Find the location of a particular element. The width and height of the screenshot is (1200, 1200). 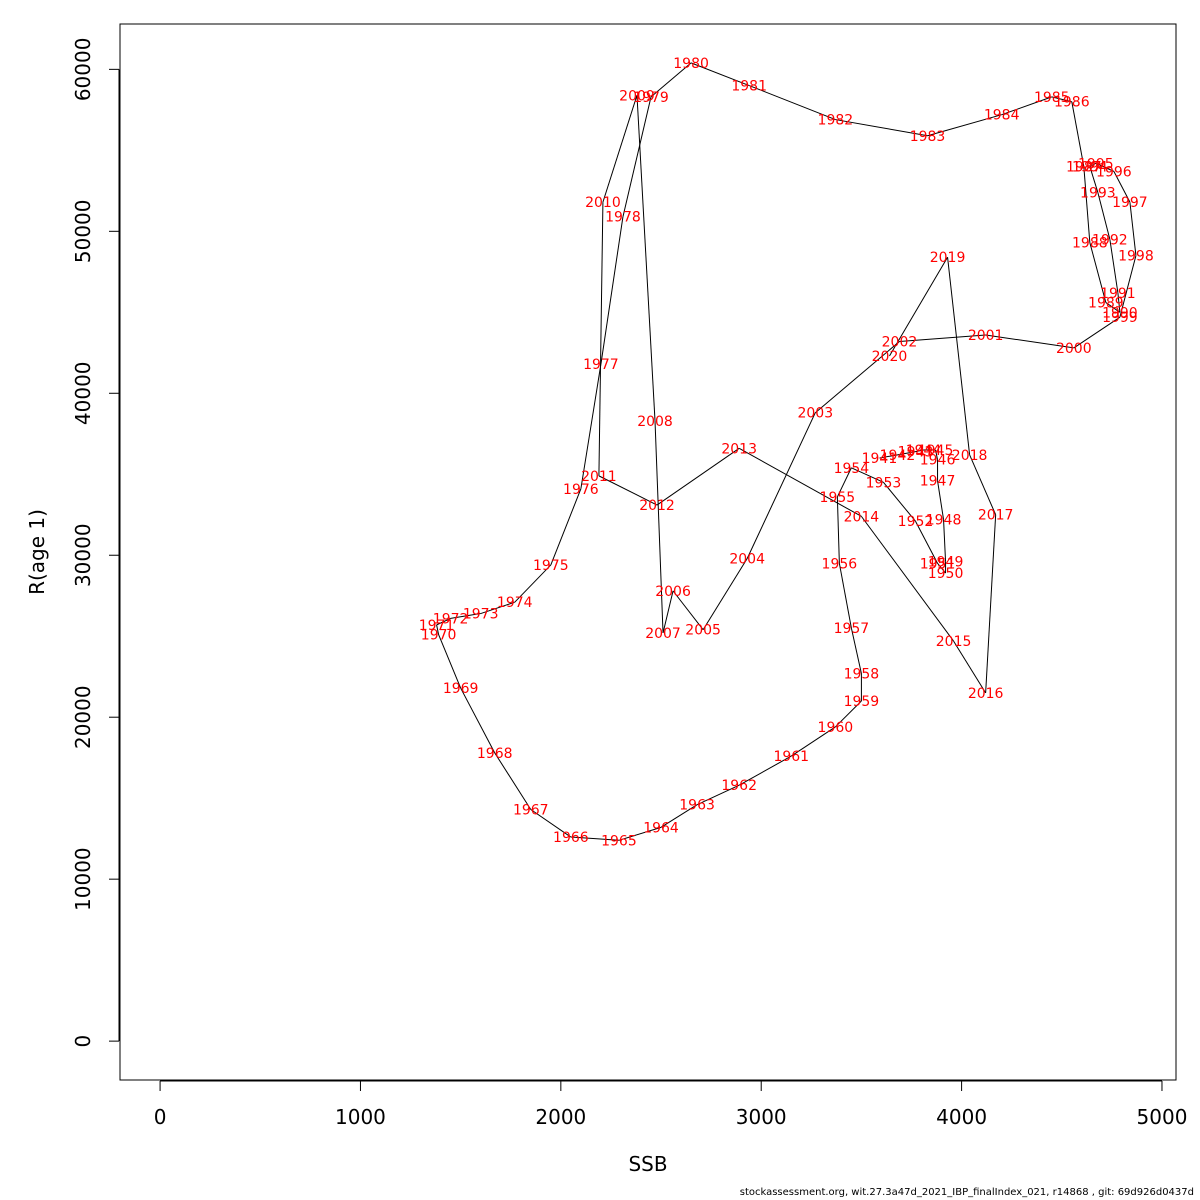

y-tick-label: 60000 is located at coordinates (83, 70).